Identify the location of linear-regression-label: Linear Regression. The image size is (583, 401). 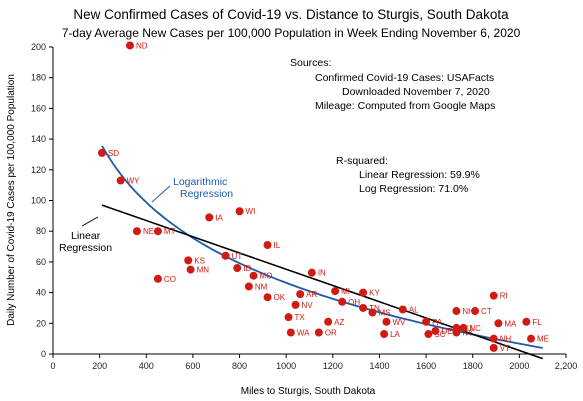
(85, 242).